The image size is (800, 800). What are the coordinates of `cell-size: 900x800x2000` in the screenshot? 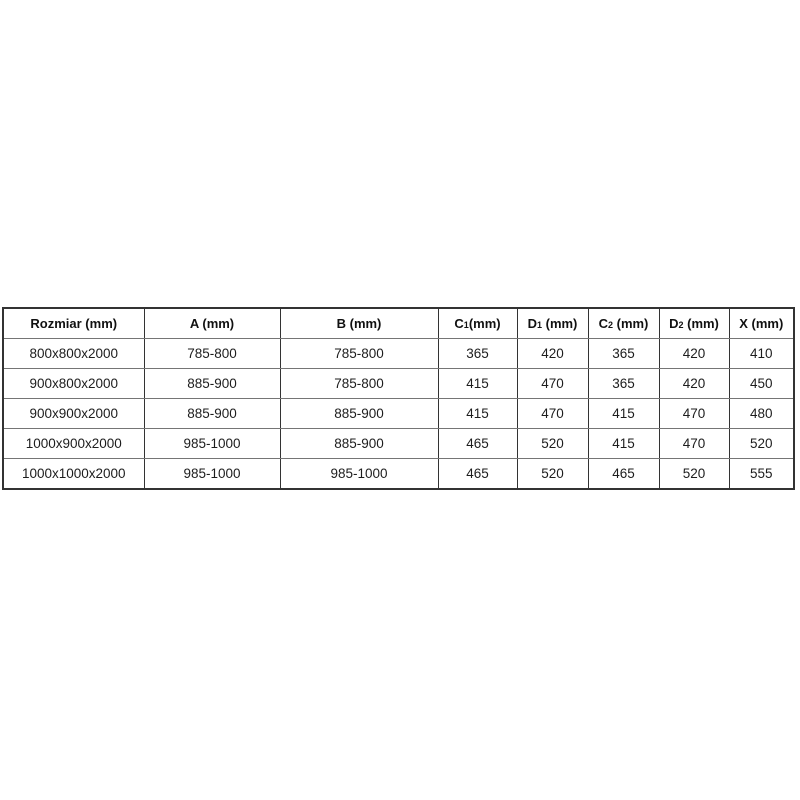 It's located at (73, 383).